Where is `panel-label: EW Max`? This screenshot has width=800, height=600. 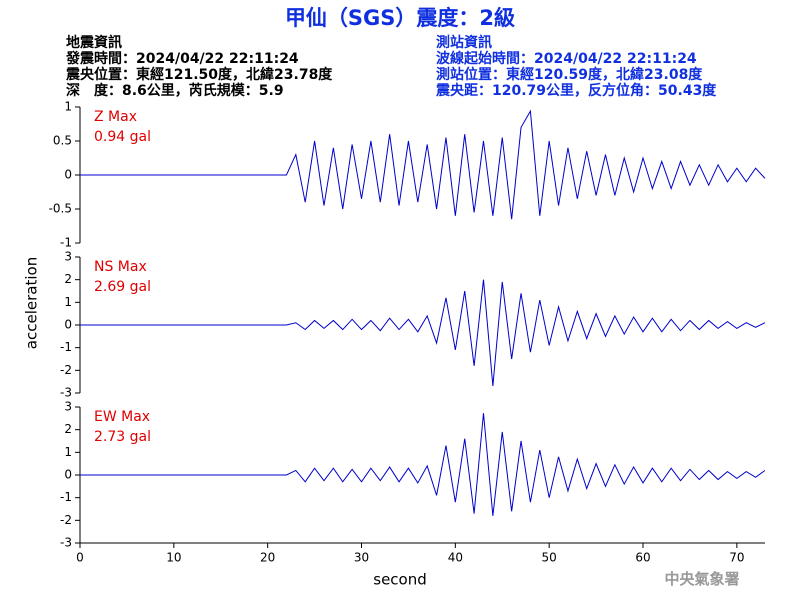 panel-label: EW Max is located at coordinates (122, 417).